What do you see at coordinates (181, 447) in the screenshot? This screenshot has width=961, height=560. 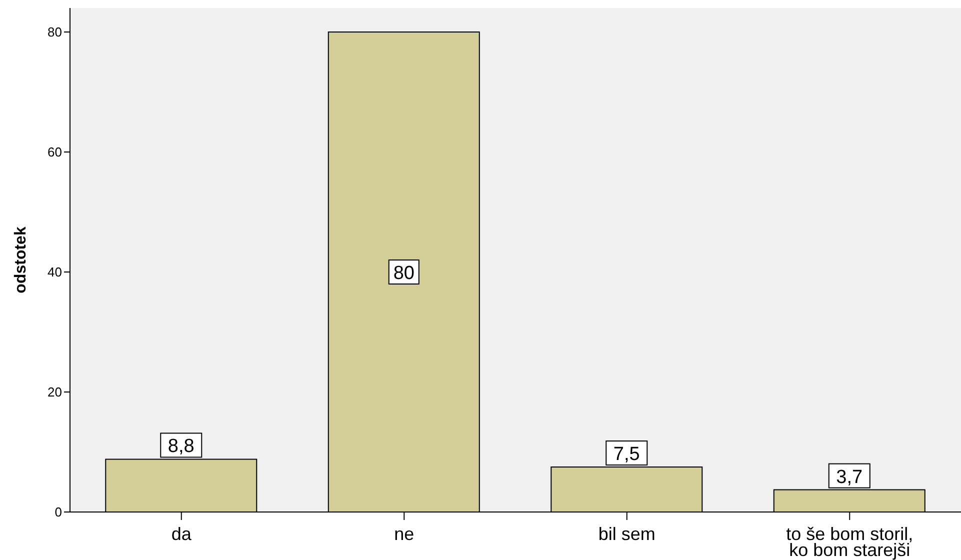 I see `data-label: 8,8` at bounding box center [181, 447].